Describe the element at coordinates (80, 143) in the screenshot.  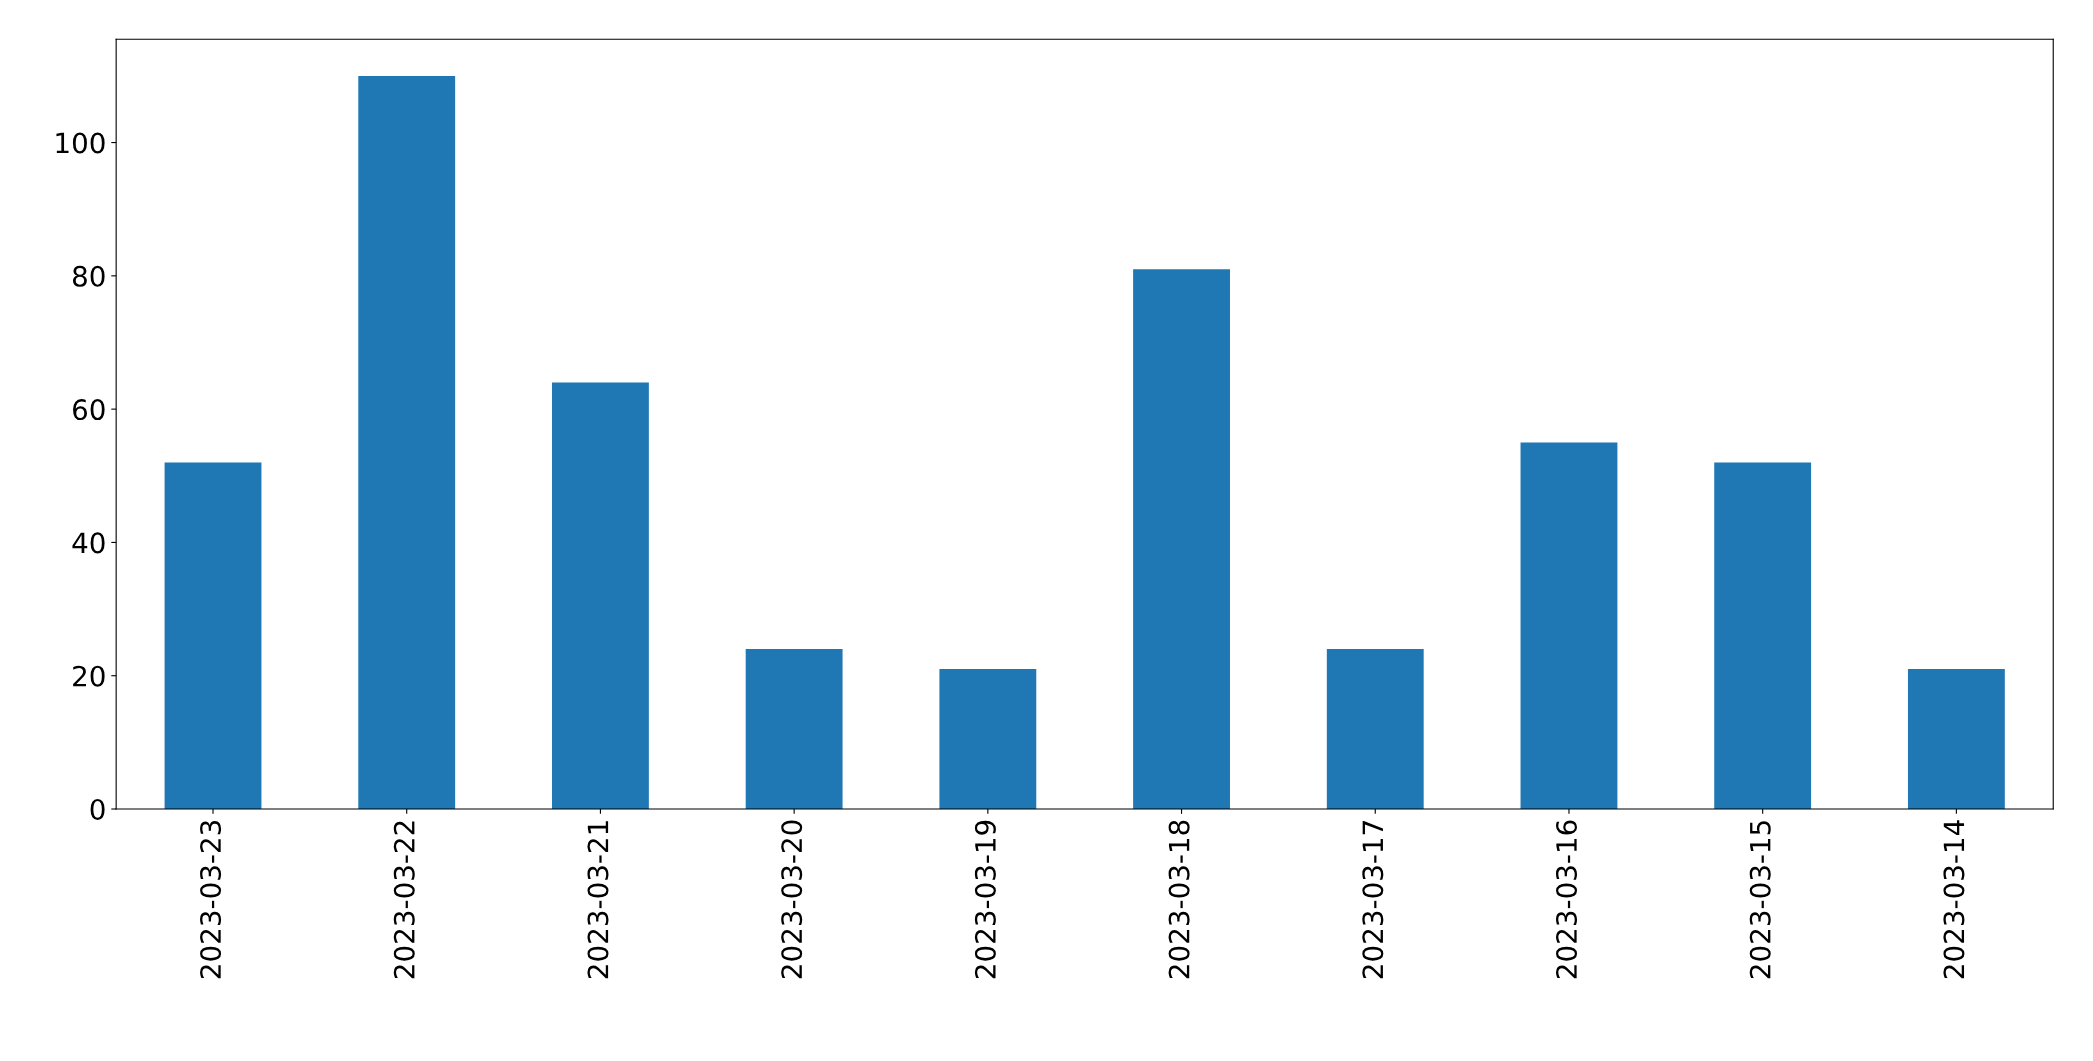
I see `y-tick-label: 100` at that location.